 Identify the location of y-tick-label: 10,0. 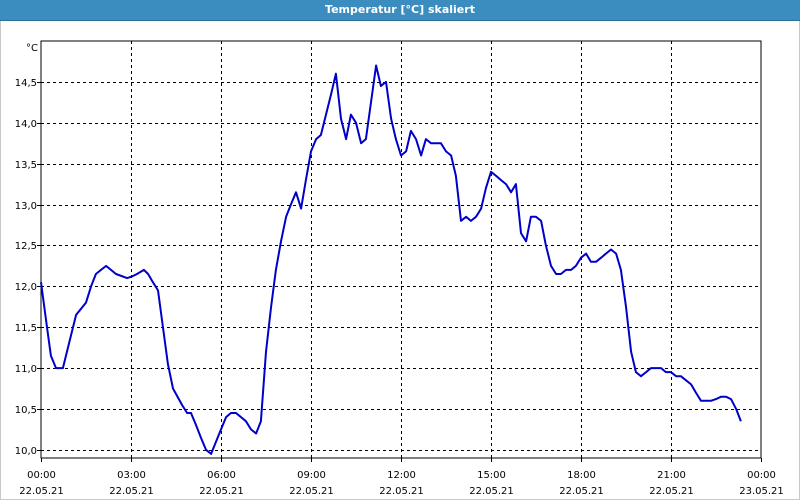
(26, 451).